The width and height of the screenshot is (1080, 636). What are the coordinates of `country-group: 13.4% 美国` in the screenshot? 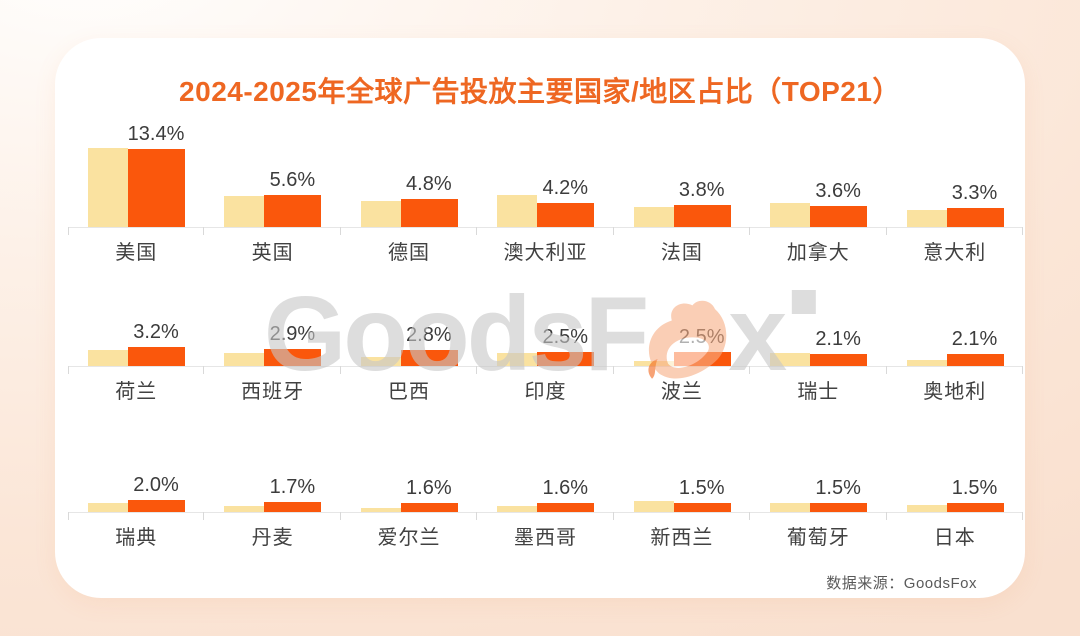 It's located at (136, 193).